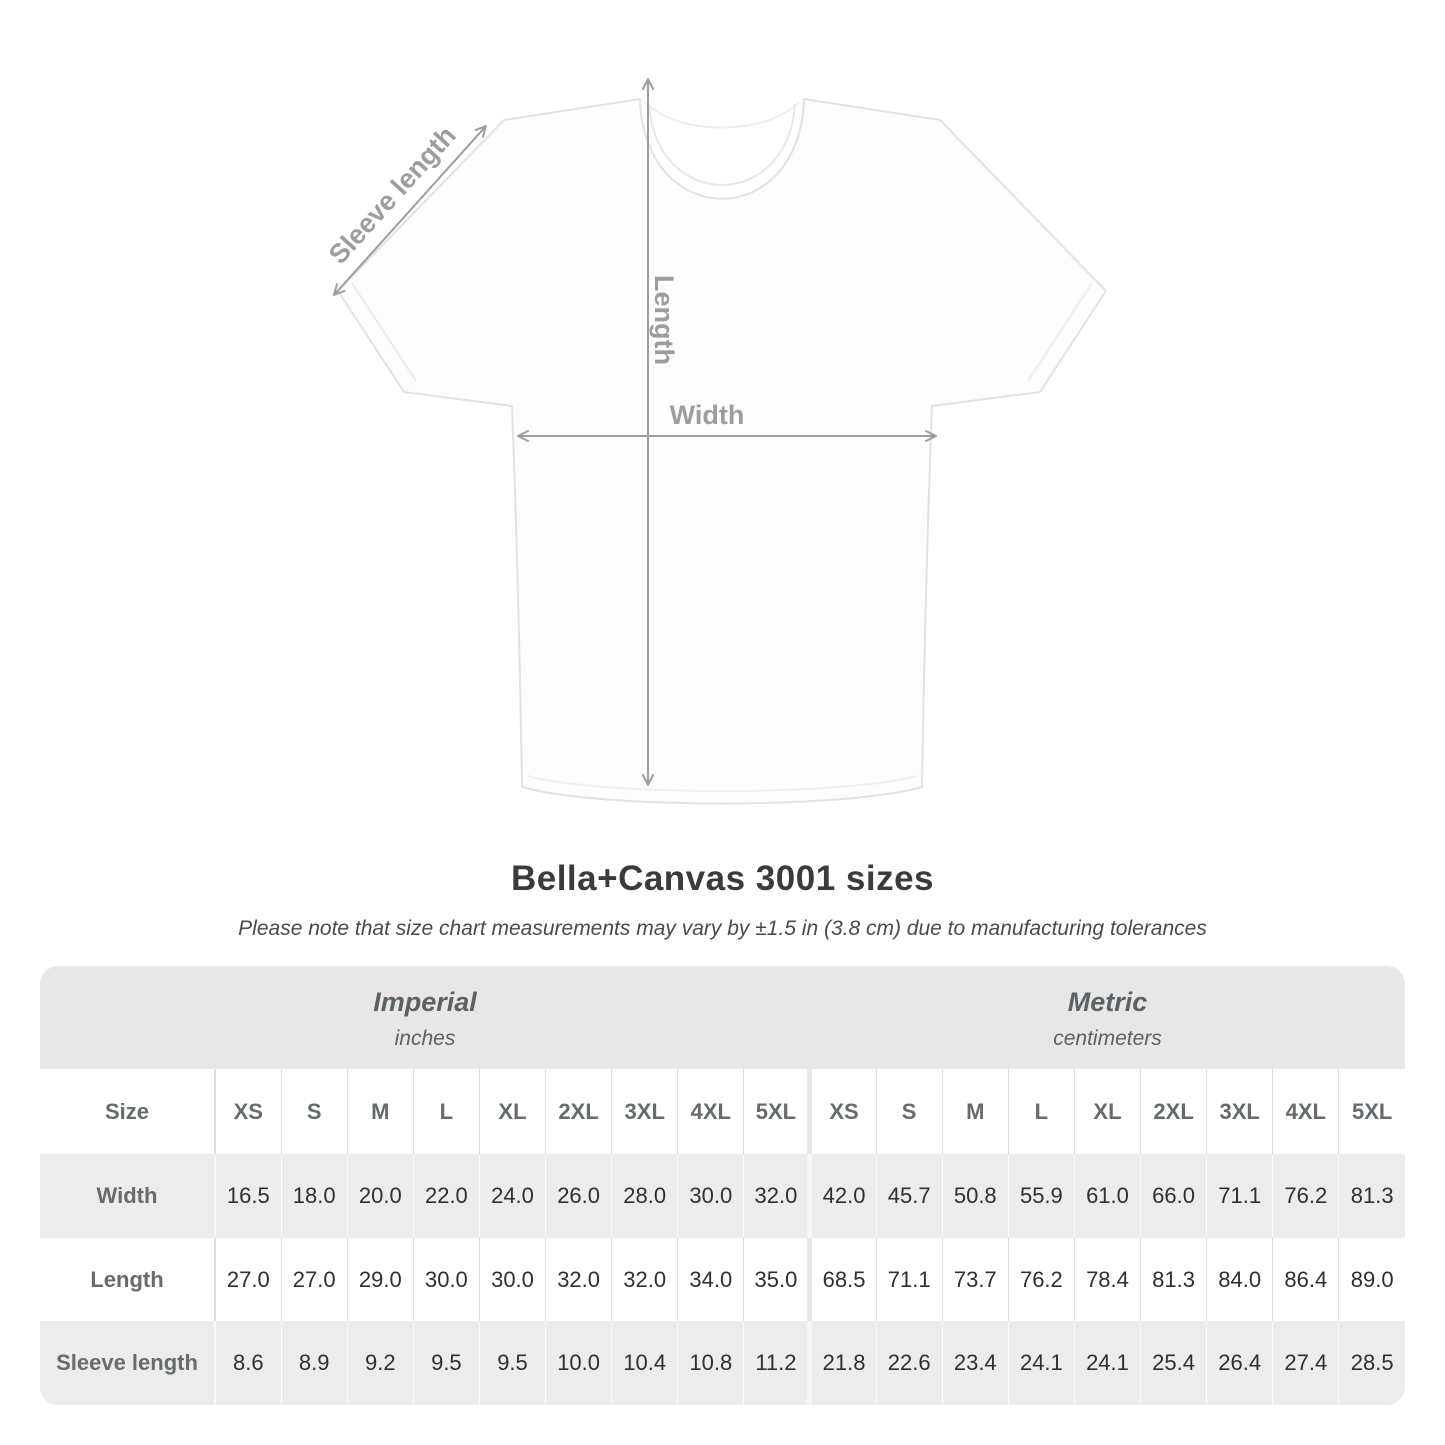  Describe the element at coordinates (1060, 332) in the screenshot. I see `right-cuff-seam` at that location.